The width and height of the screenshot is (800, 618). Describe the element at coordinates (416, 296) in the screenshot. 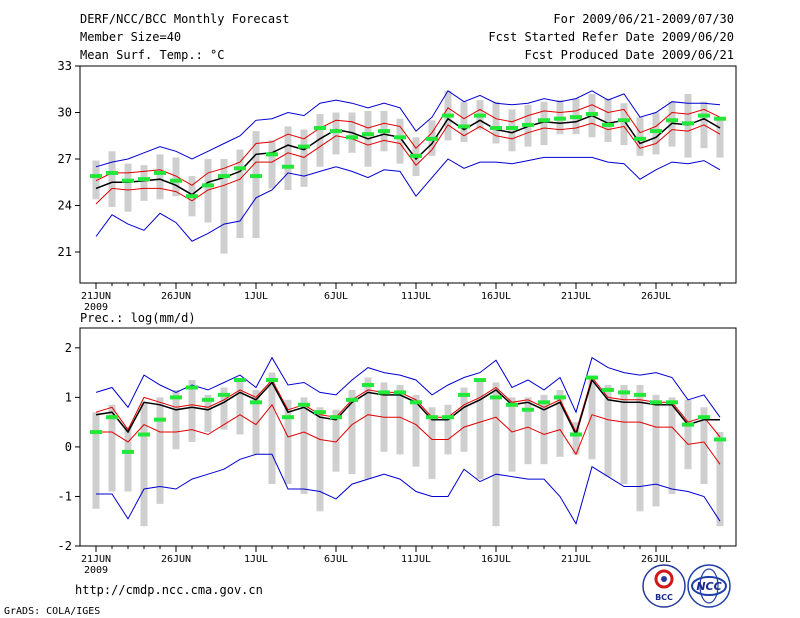

I see `x-tick-label: 11JUL` at that location.